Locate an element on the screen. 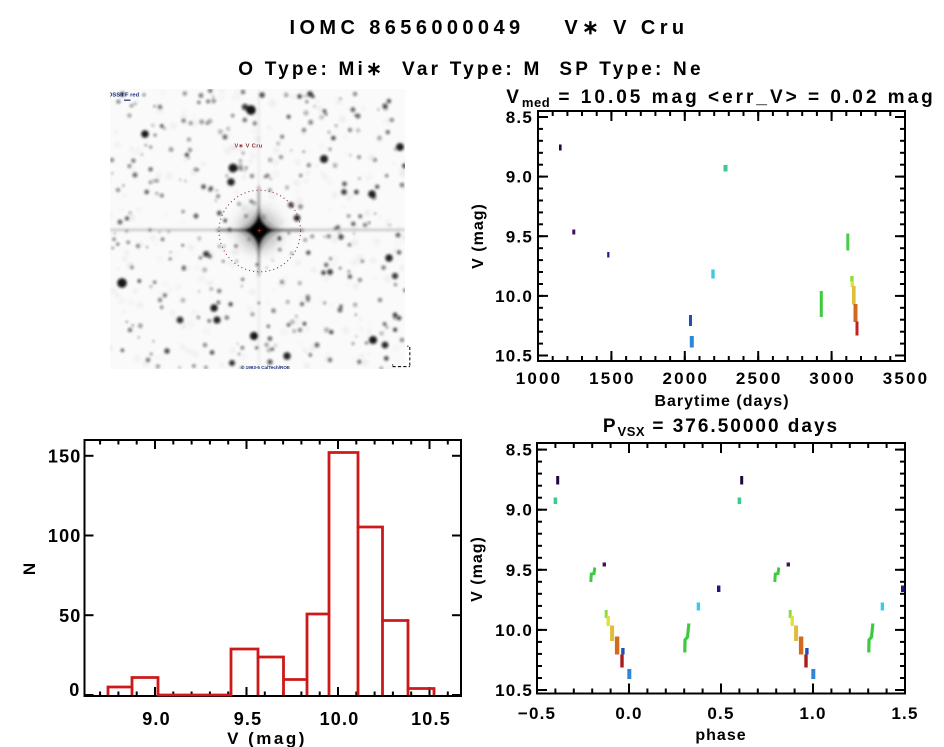 The height and width of the screenshot is (747, 944). svg-text: 2000 is located at coordinates (685, 378).